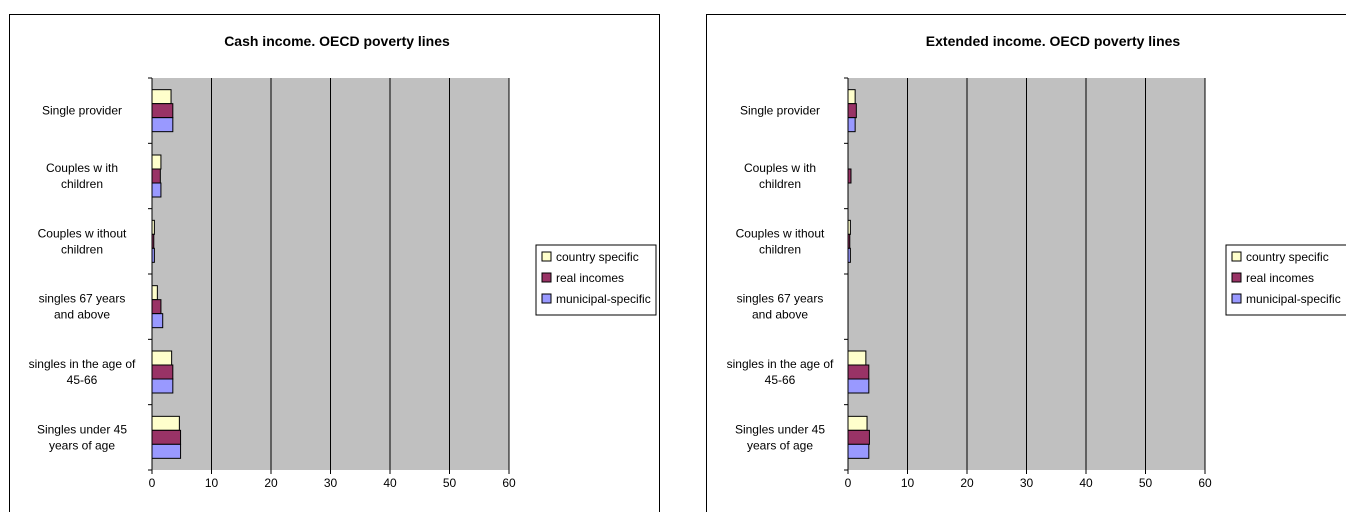 This screenshot has width=1346, height=513. Describe the element at coordinates (337, 41) in the screenshot. I see `chart-title: Cash income. OECD poverty lines` at that location.